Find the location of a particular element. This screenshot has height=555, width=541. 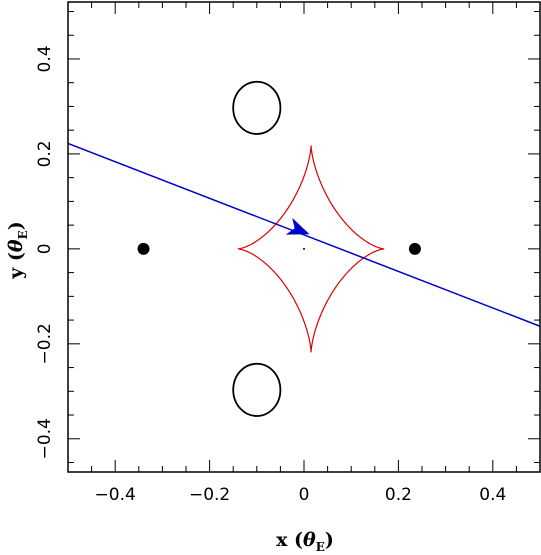

x-tick-label: −0.4 is located at coordinates (115, 495).